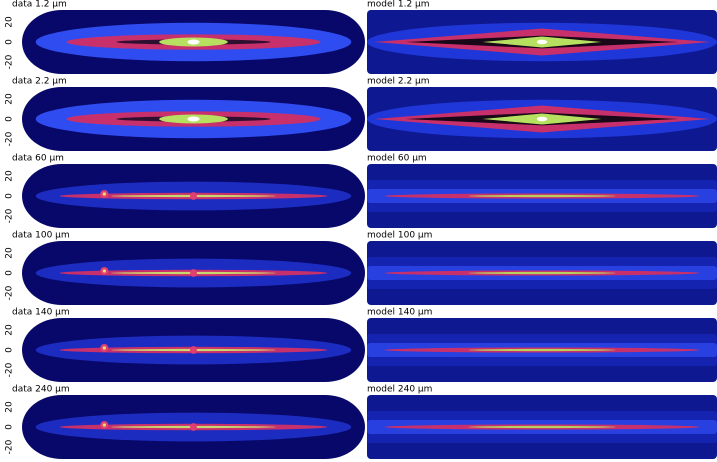  I want to click on model-label: model 140 μm, so click(399, 313).